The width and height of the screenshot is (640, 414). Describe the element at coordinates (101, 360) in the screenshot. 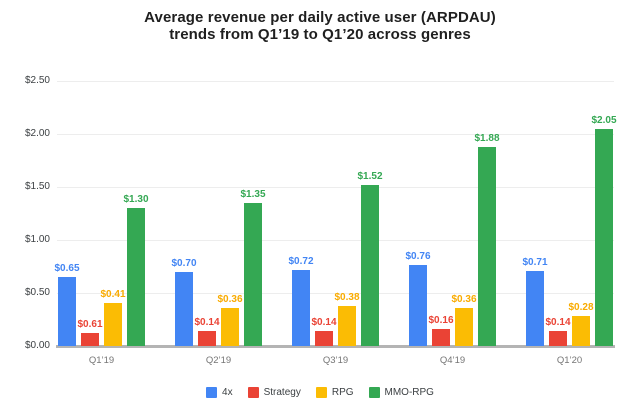

I see `x-axis-label-q1-19: Q1’19` at that location.